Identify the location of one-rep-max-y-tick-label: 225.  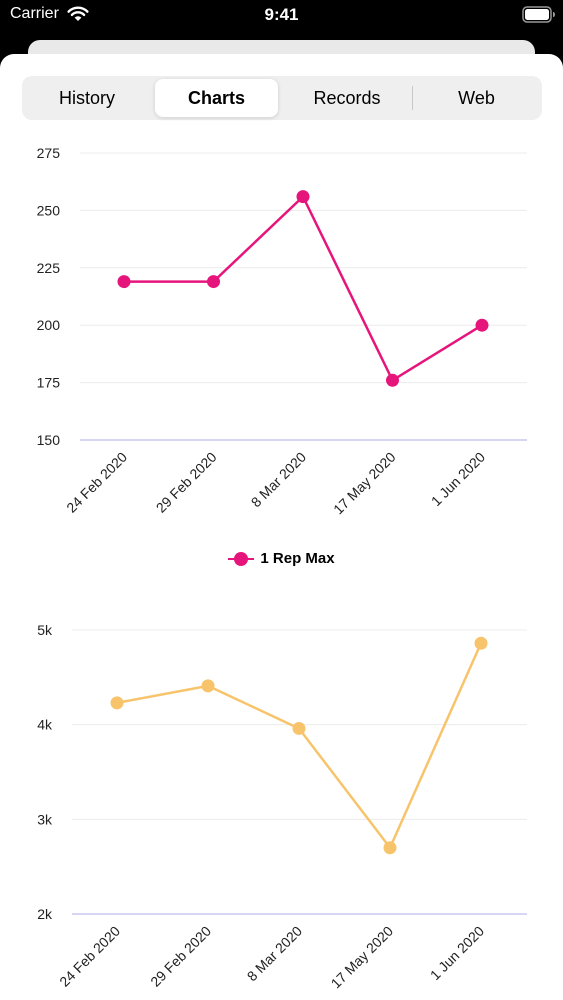
(49, 268).